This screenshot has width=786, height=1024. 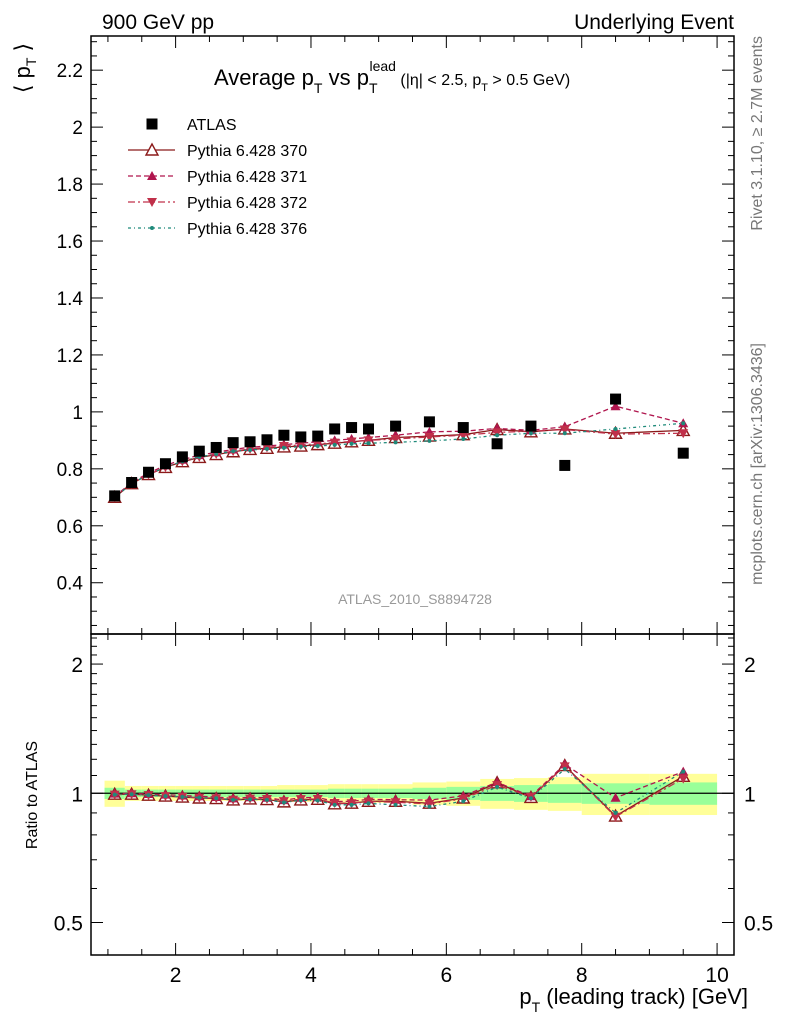 I want to click on legend-entry: Pythia 6.428 376, so click(x=217, y=229).